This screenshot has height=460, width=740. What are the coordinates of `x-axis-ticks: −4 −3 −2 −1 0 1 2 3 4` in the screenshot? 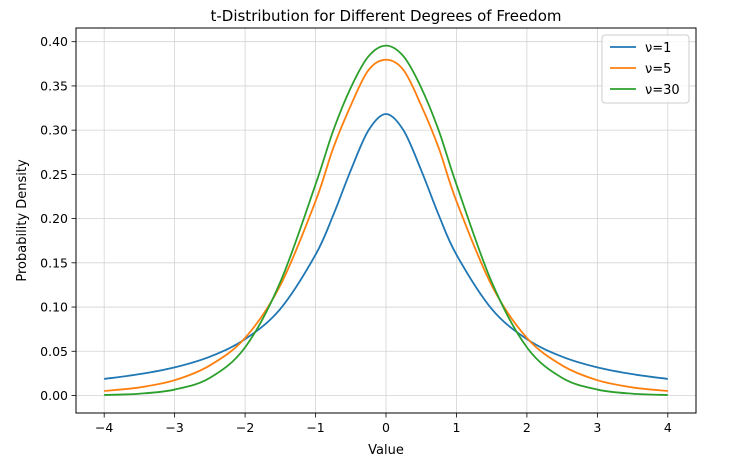 It's located at (383, 424).